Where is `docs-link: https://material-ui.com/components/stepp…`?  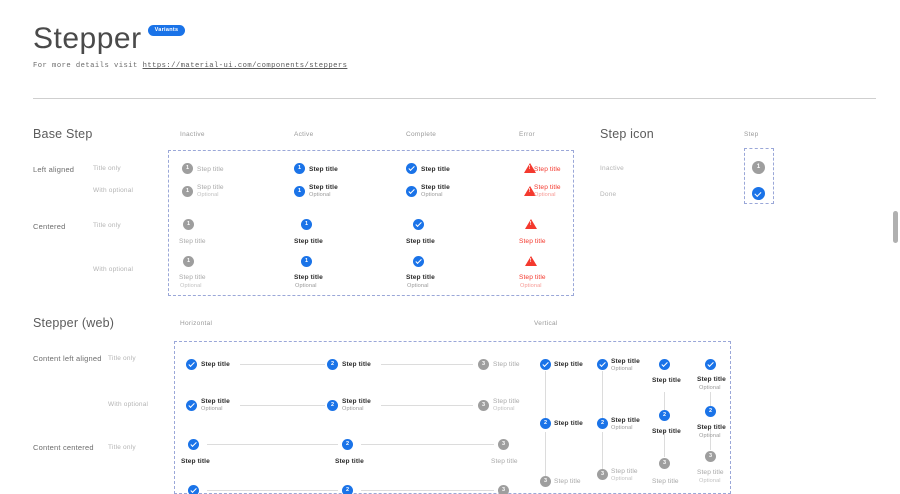
docs-link: https://material-ui.com/components/stepp… is located at coordinates (245, 66).